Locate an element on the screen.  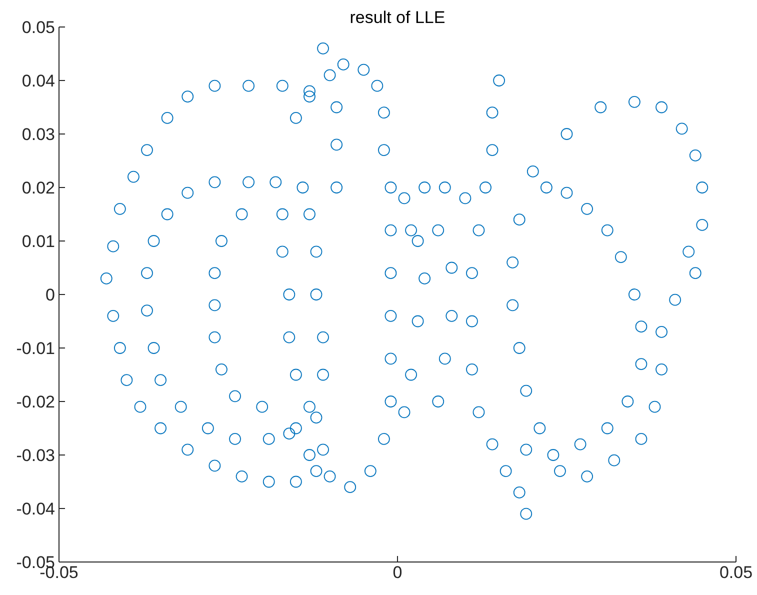
y-tick-label: 0.05 is located at coordinates (38, 28).